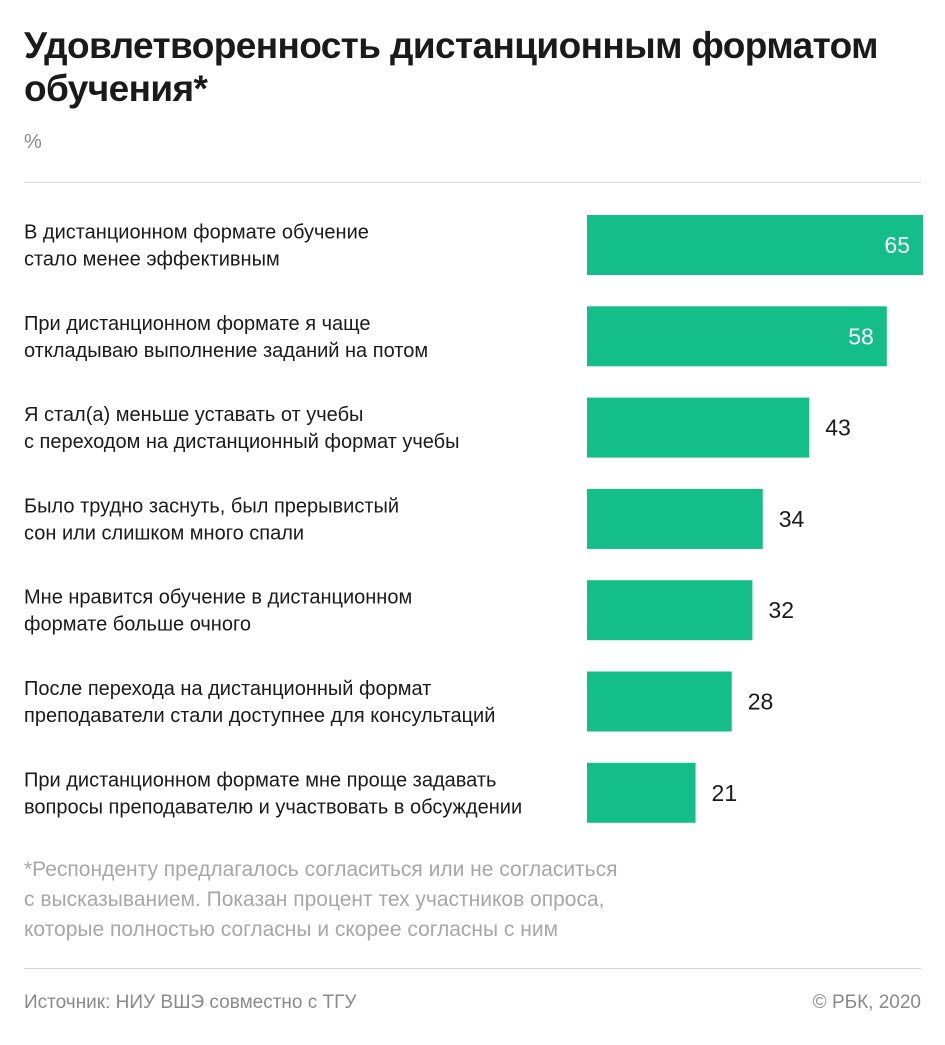  I want to click on bottom-divider, so click(472, 968).